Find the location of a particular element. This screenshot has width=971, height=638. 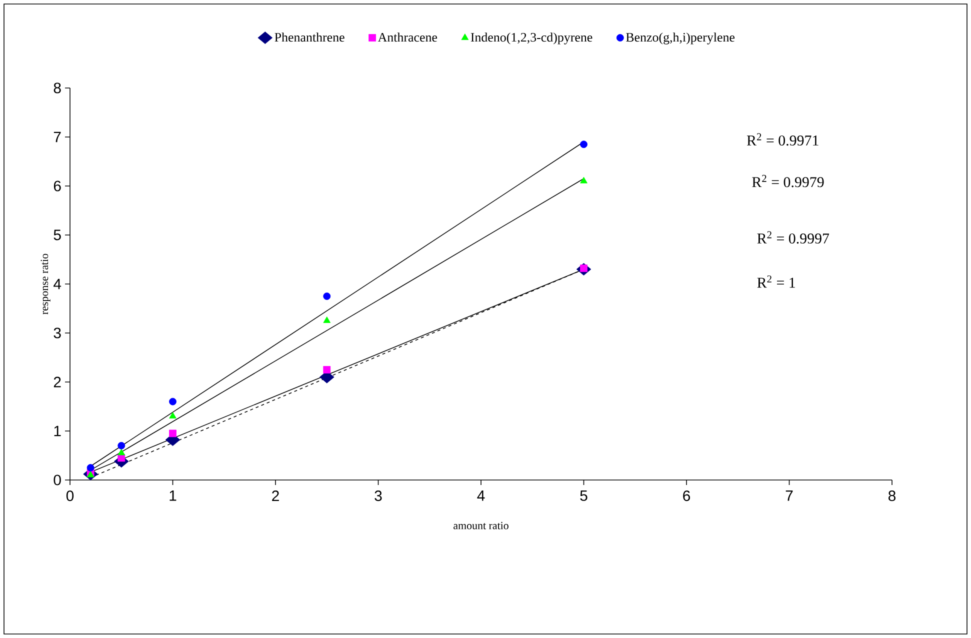

annotation: R$^{2}$ = 0.9979 is located at coordinates (788, 181).